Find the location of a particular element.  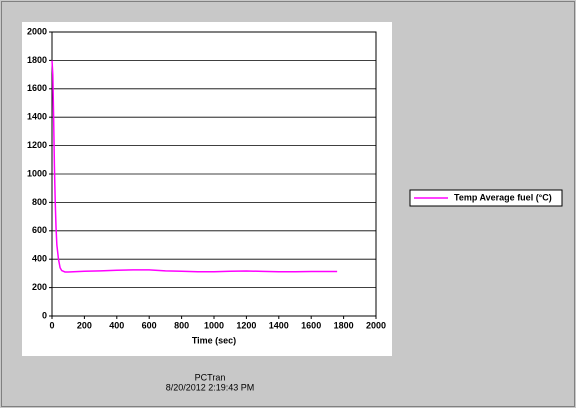

y-tick-label: 0 is located at coordinates (44, 315).